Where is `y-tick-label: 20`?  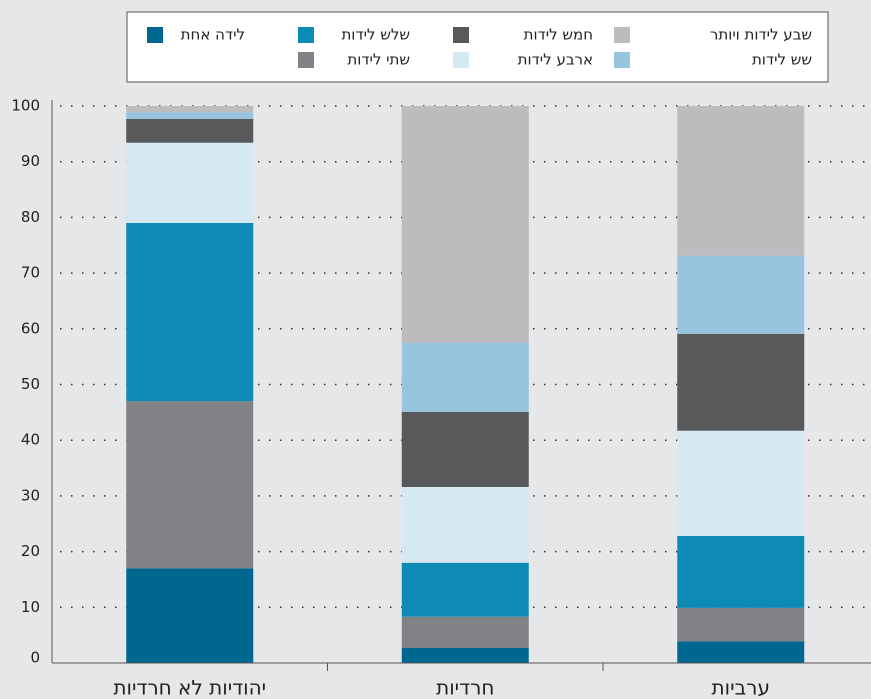
y-tick-label: 20 is located at coordinates (30, 551).